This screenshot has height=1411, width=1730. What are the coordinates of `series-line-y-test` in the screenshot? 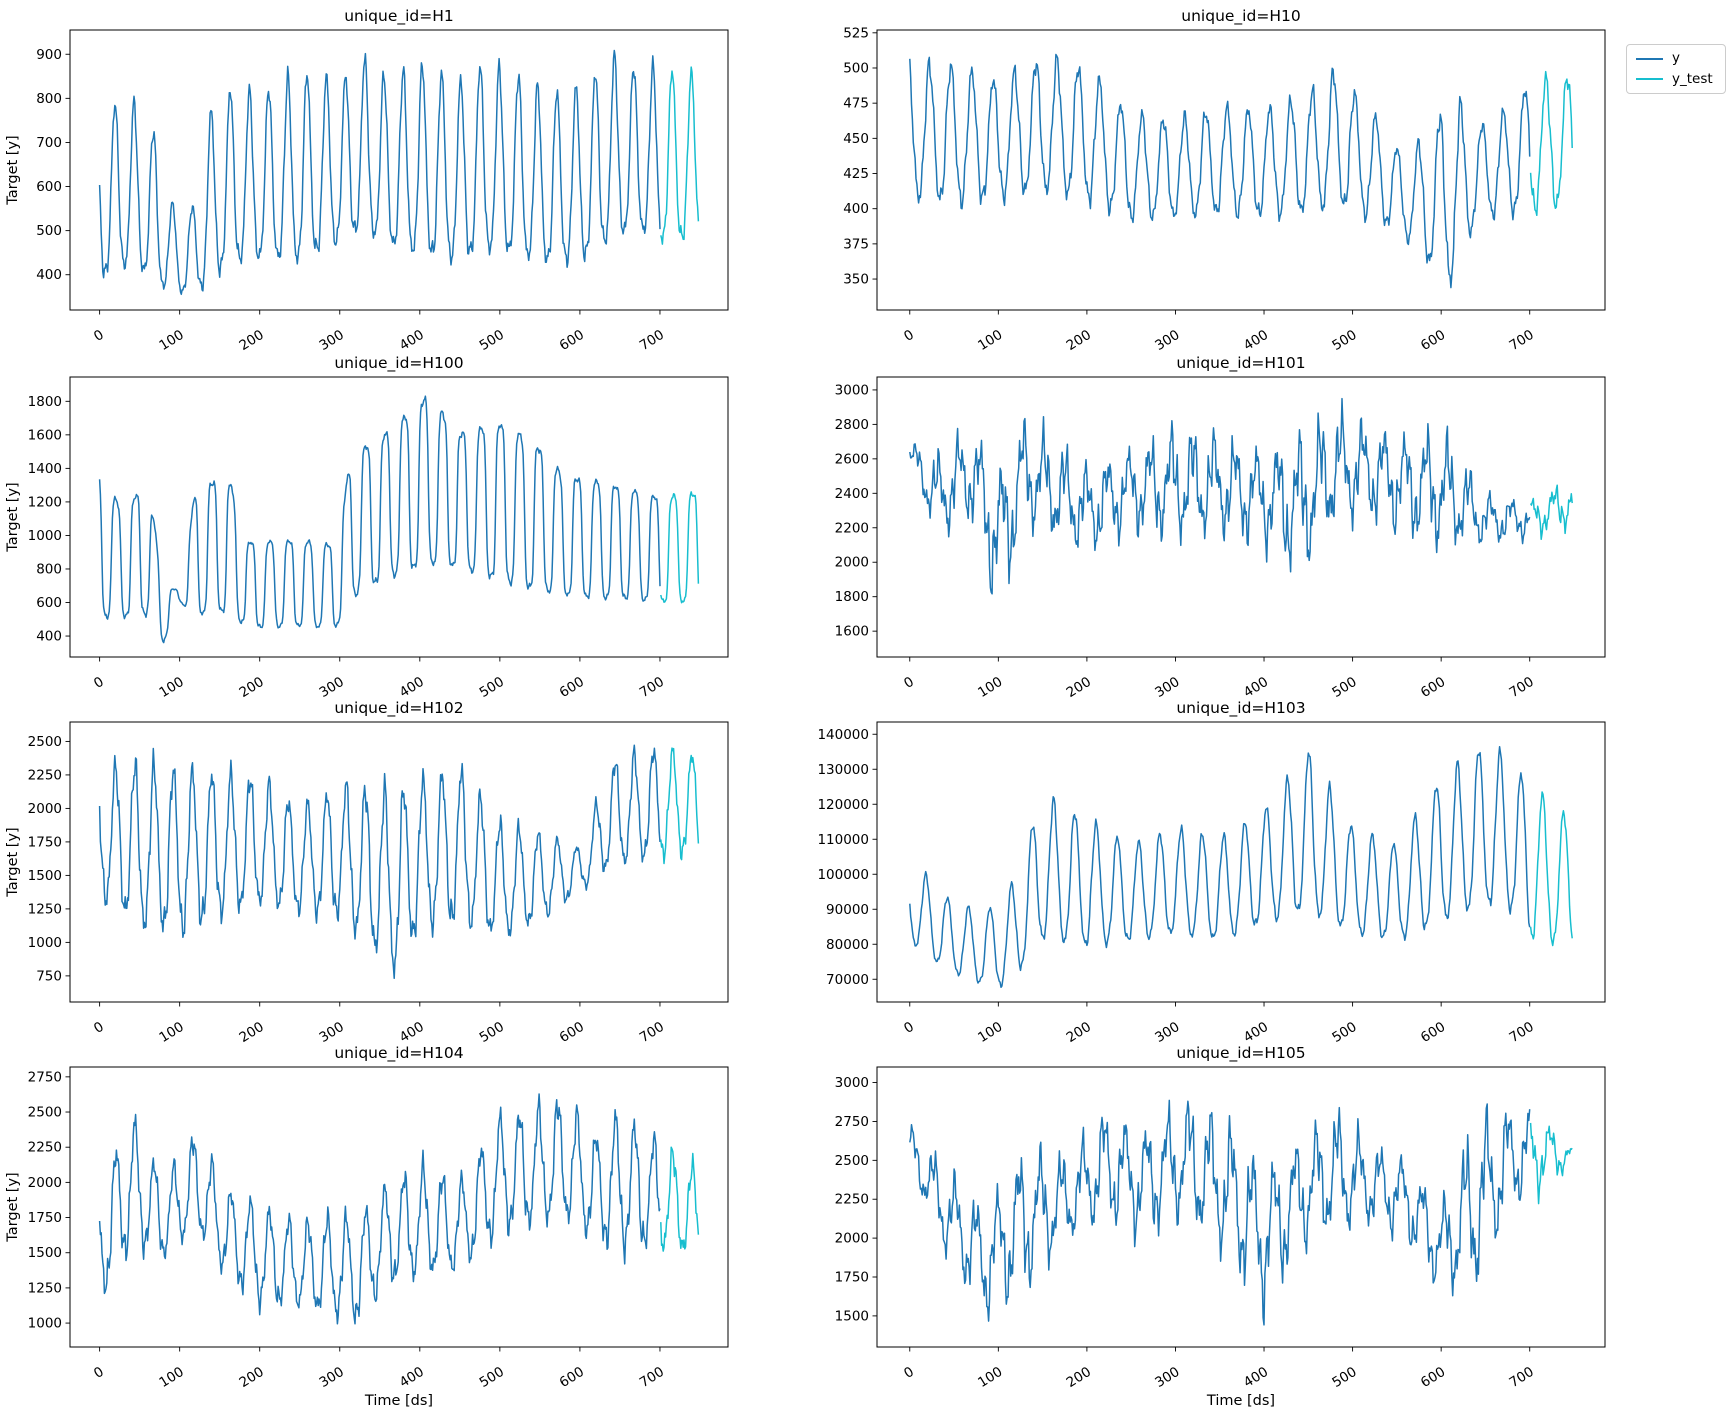 It's located at (680, 155).